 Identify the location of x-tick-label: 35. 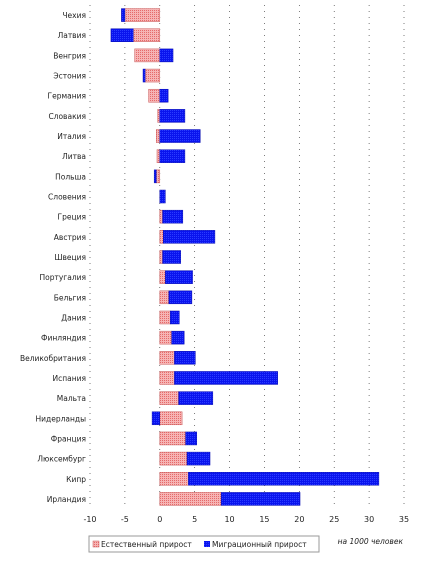
(404, 519).